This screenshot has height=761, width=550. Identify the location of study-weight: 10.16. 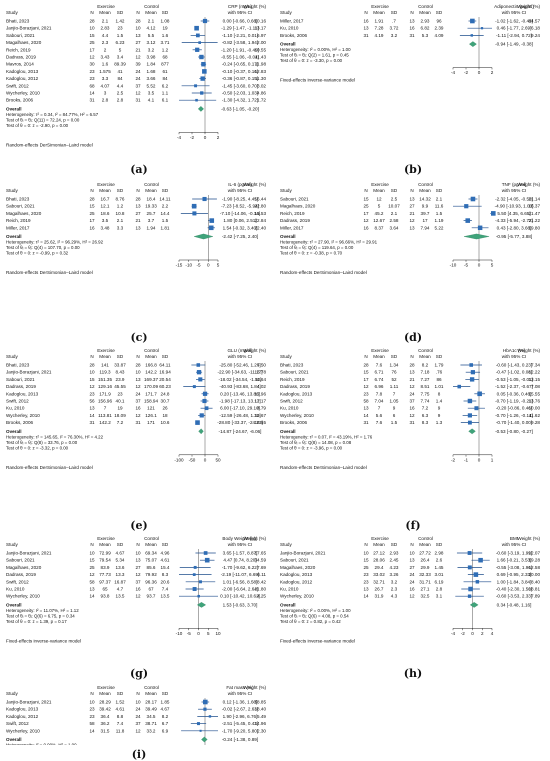
(261, 21).